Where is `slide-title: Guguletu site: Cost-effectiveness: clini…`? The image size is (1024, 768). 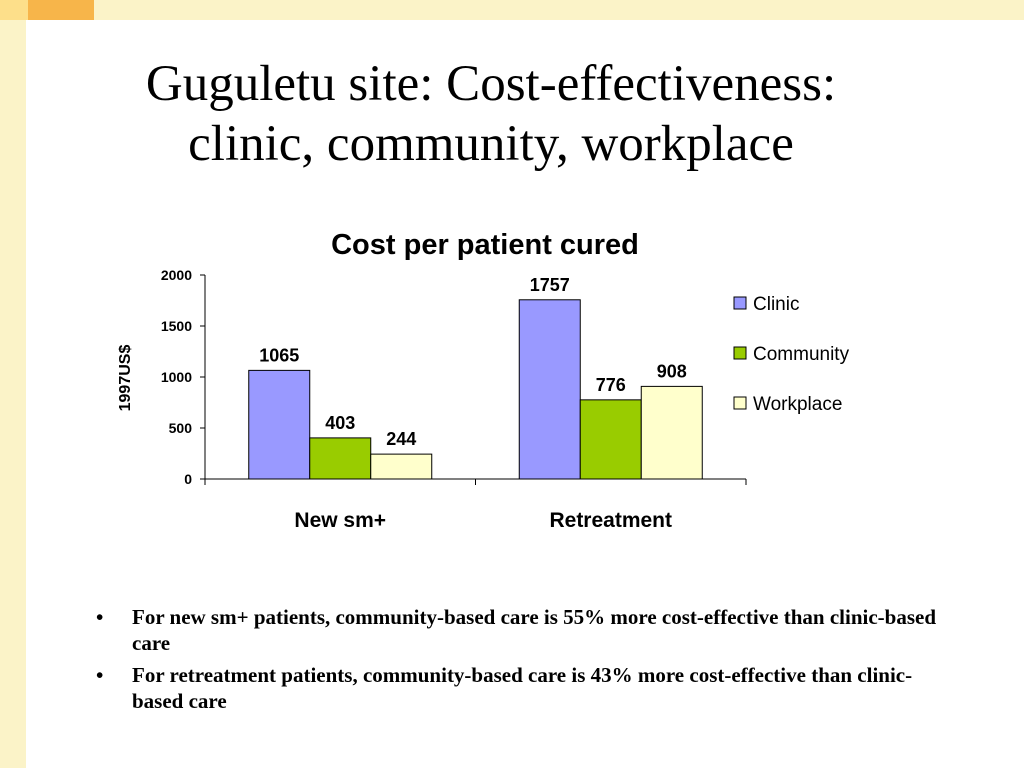 slide-title: Guguletu site: Cost-effectiveness: clini… is located at coordinates (491, 114).